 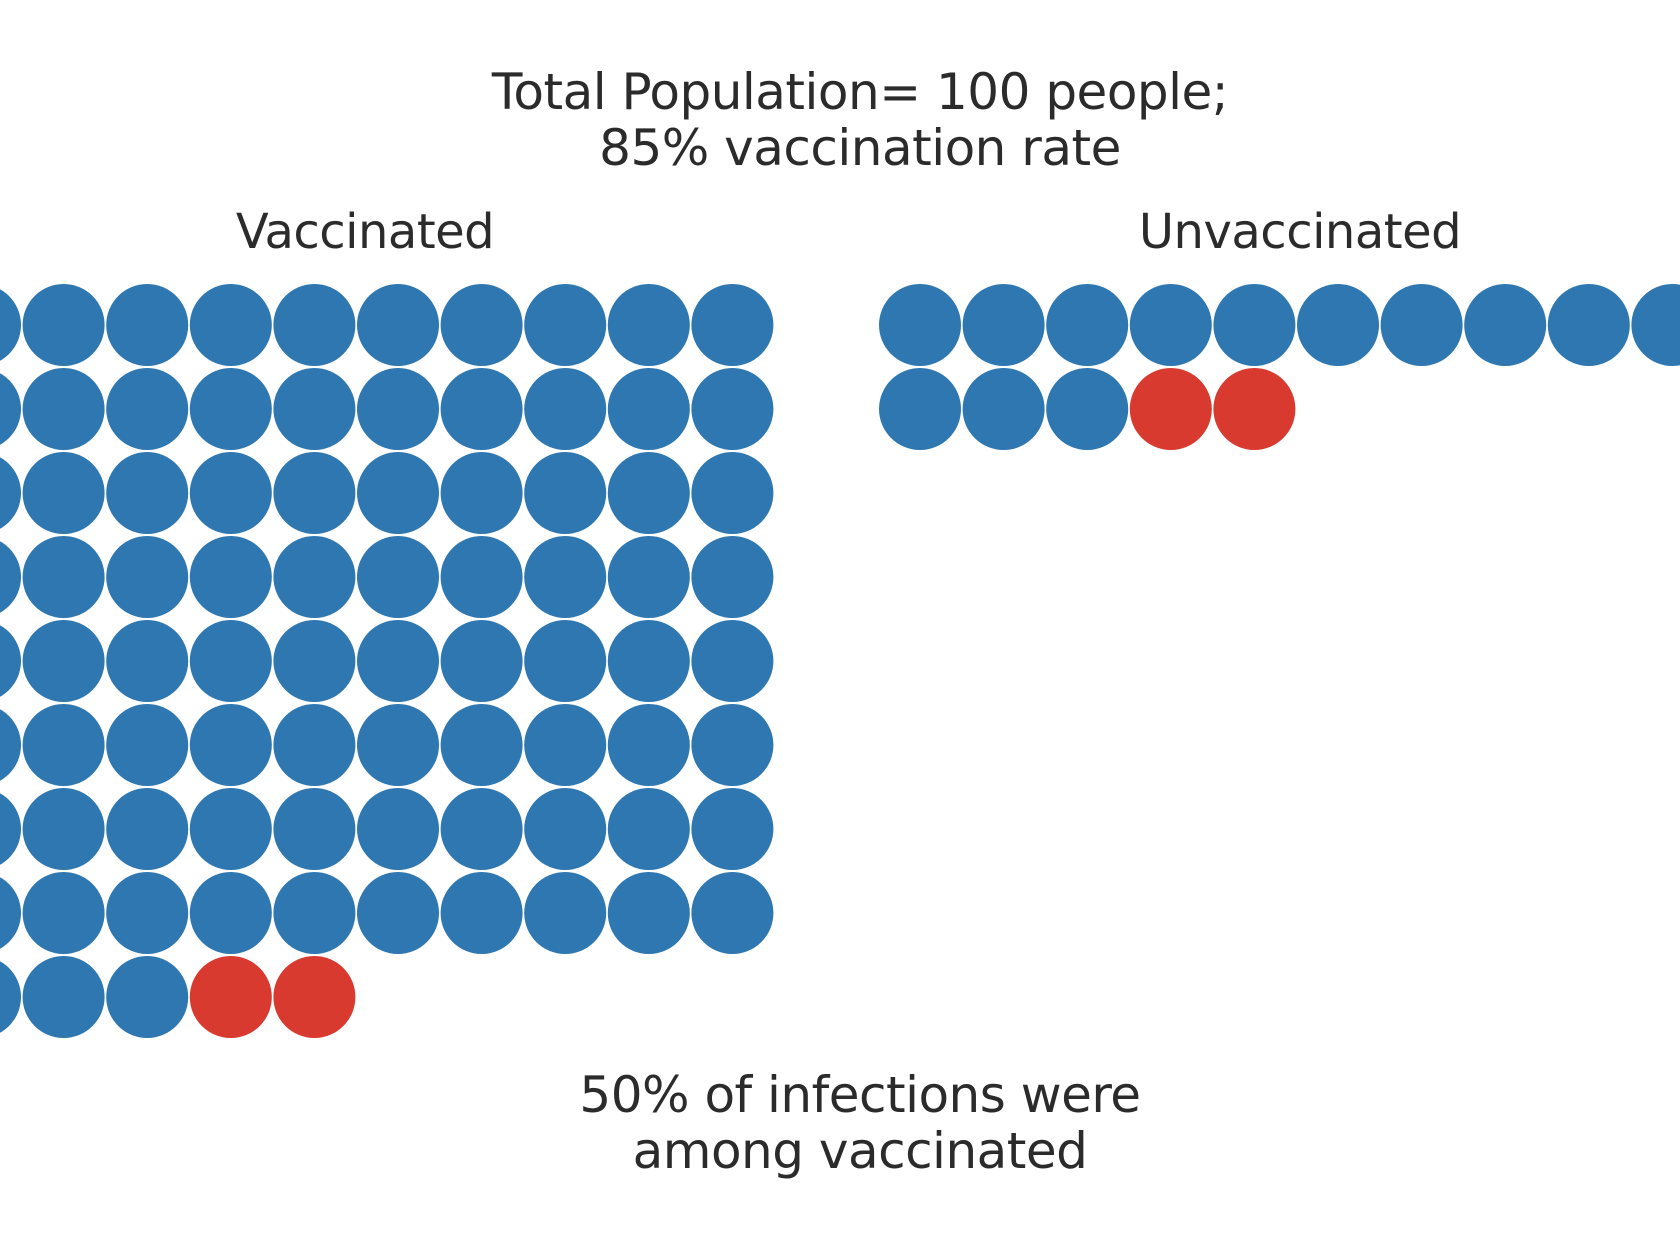 I want to click on unvaccinated-group-label: Unvaccinated, so click(x=1300, y=232).